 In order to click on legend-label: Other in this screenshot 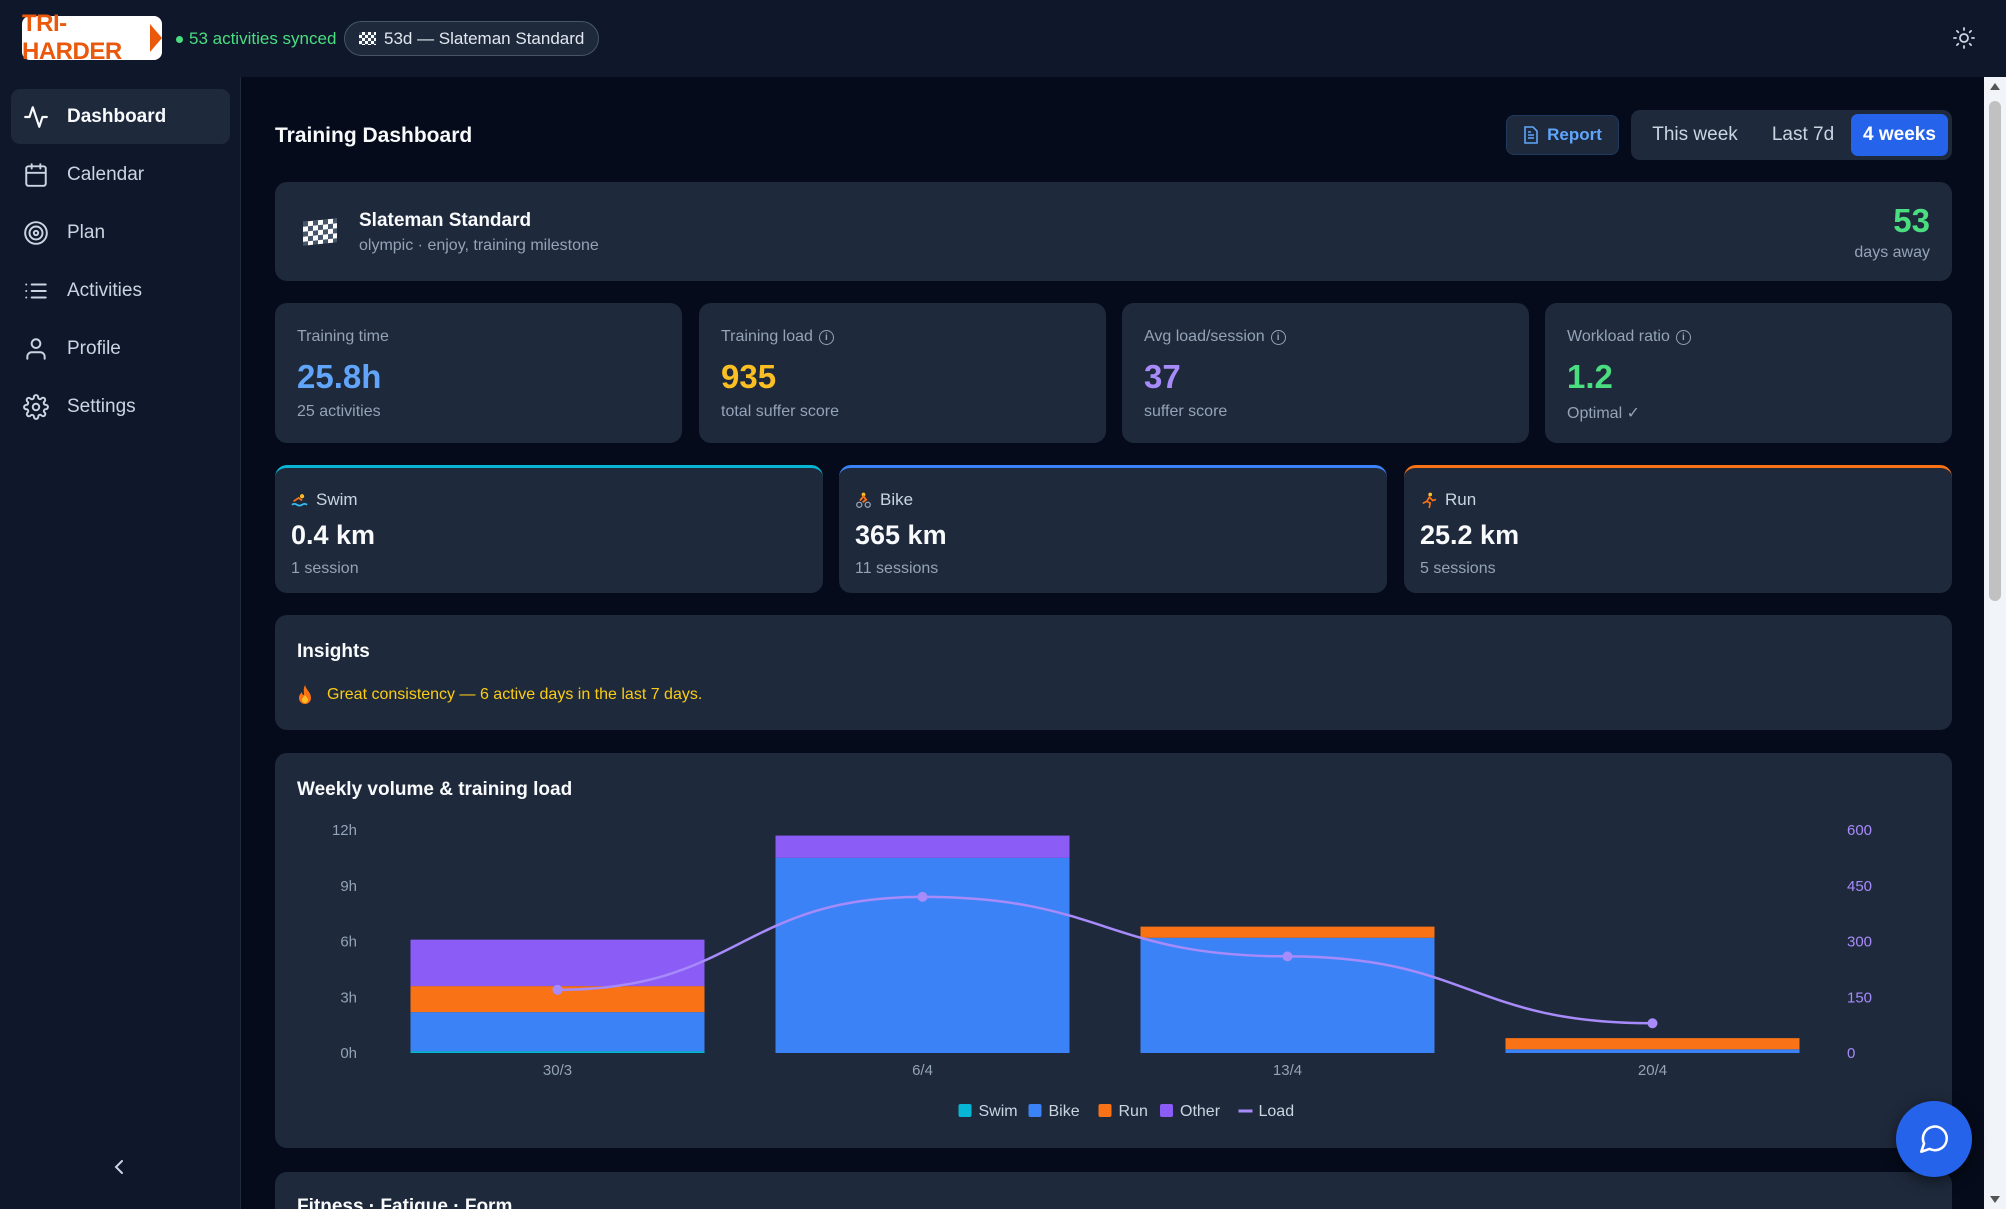, I will do `click(1200, 1111)`.